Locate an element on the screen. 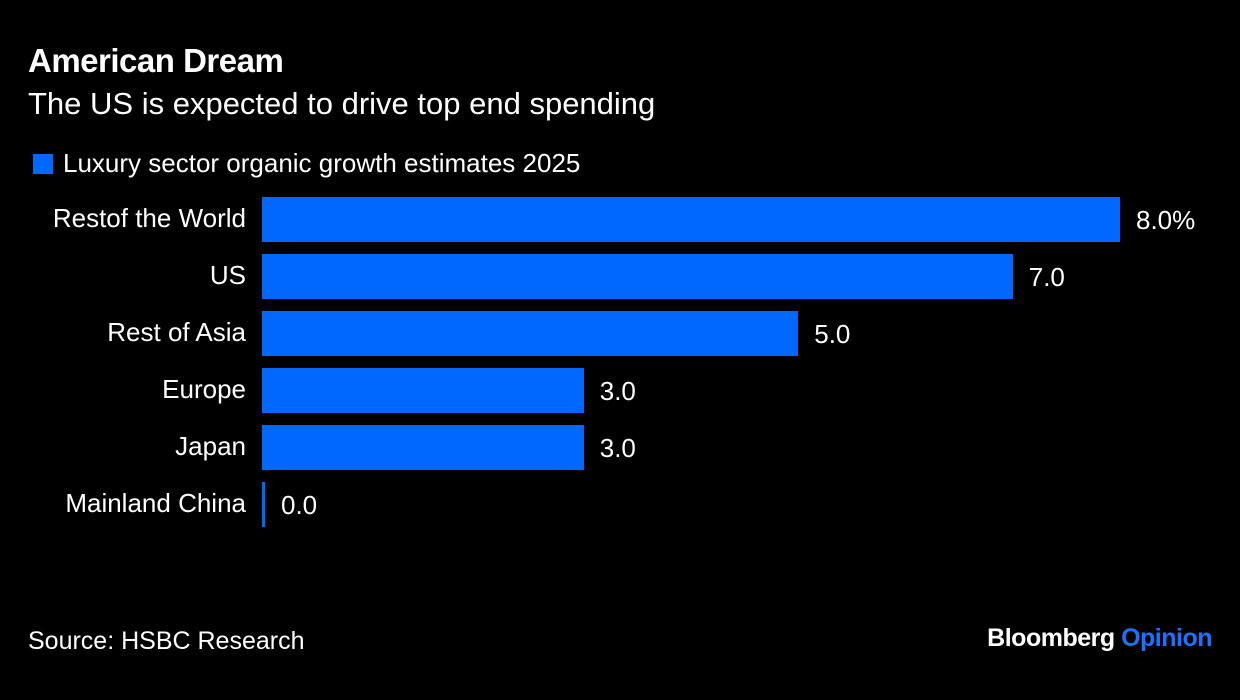 The width and height of the screenshot is (1240, 700). category-label: Europe is located at coordinates (204, 389).